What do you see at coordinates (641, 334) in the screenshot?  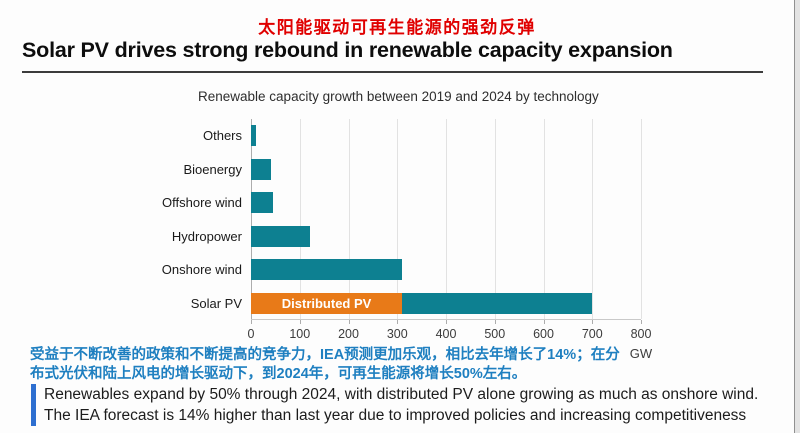 I see `tick-label-800: 800` at bounding box center [641, 334].